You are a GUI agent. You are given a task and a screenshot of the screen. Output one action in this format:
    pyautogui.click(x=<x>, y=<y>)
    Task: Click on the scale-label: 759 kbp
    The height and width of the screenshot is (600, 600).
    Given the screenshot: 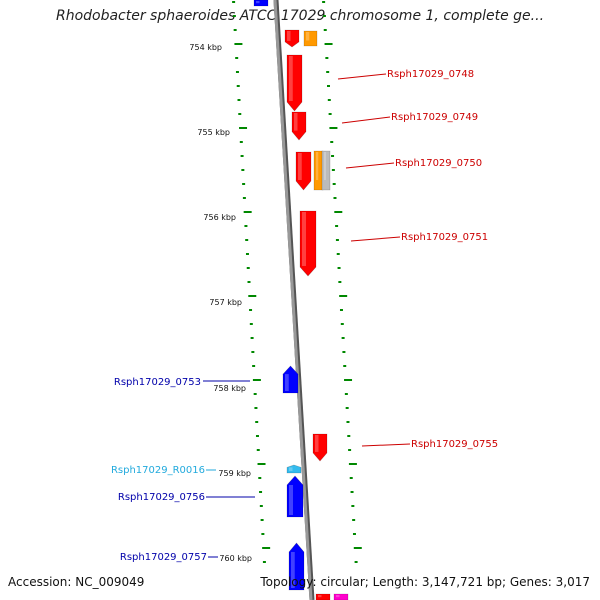 What is the action you would take?
    pyautogui.click(x=234, y=473)
    